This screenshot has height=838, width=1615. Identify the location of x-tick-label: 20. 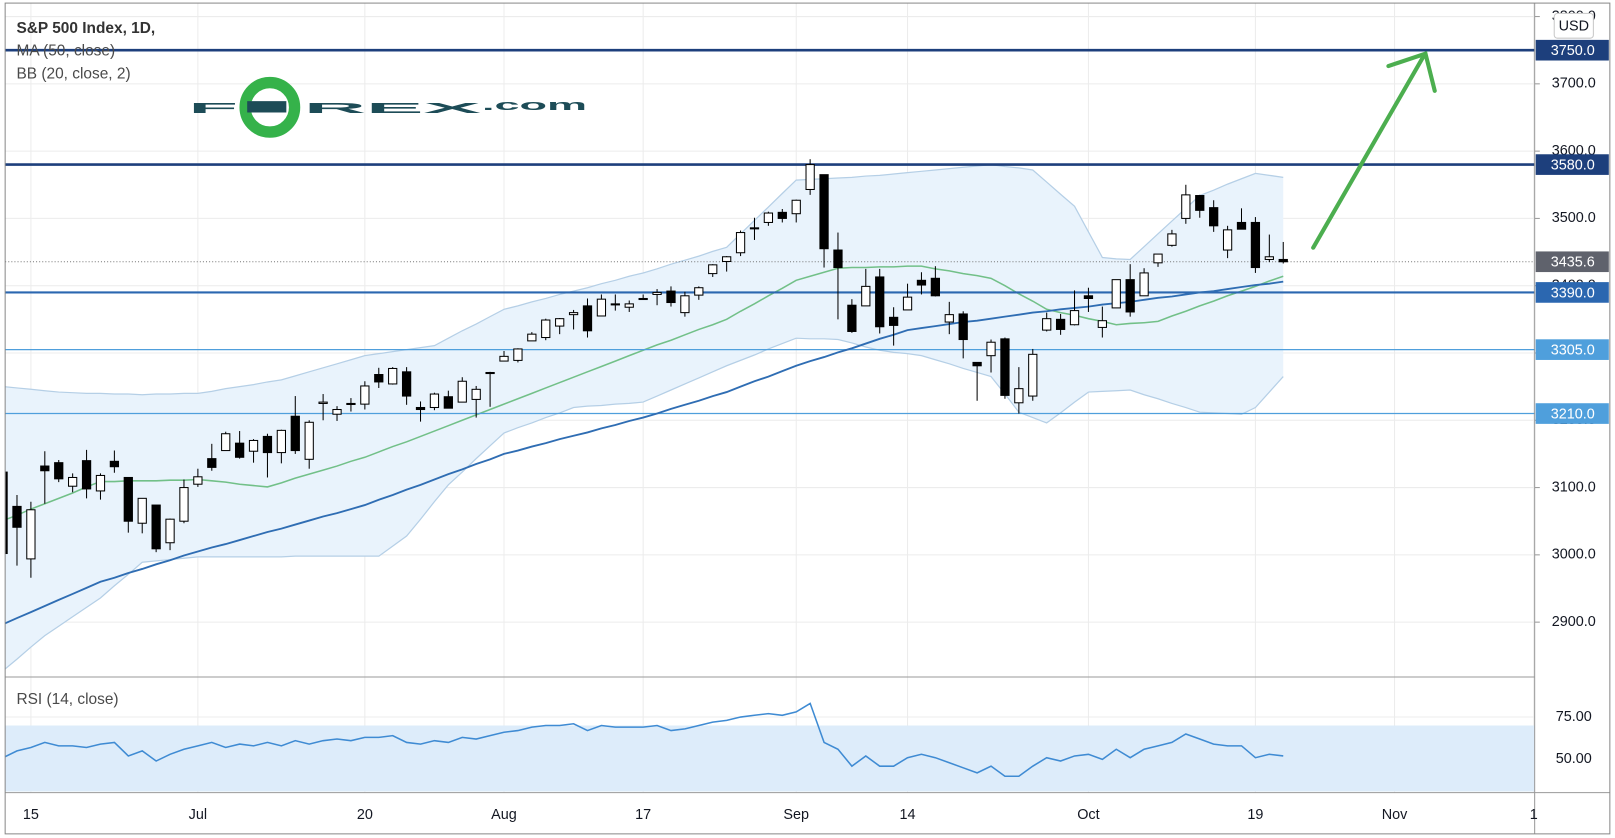
(365, 815).